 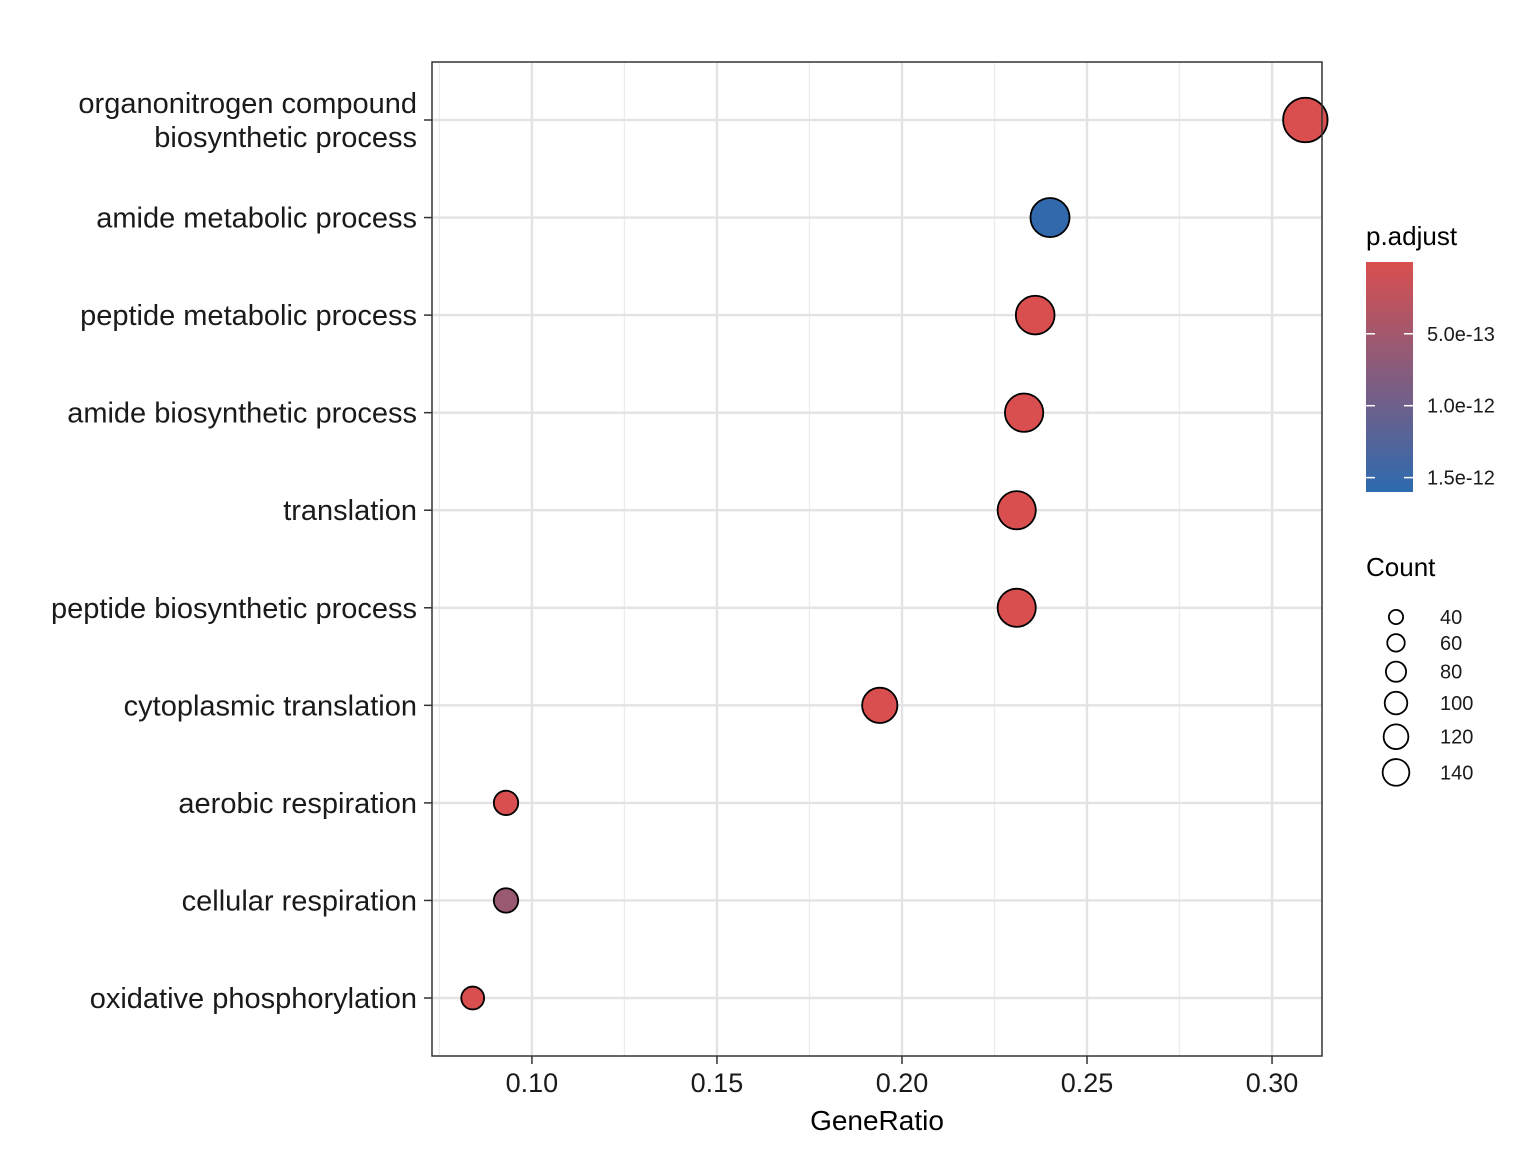 I want to click on size-legend-label: 60, so click(x=1451, y=644).